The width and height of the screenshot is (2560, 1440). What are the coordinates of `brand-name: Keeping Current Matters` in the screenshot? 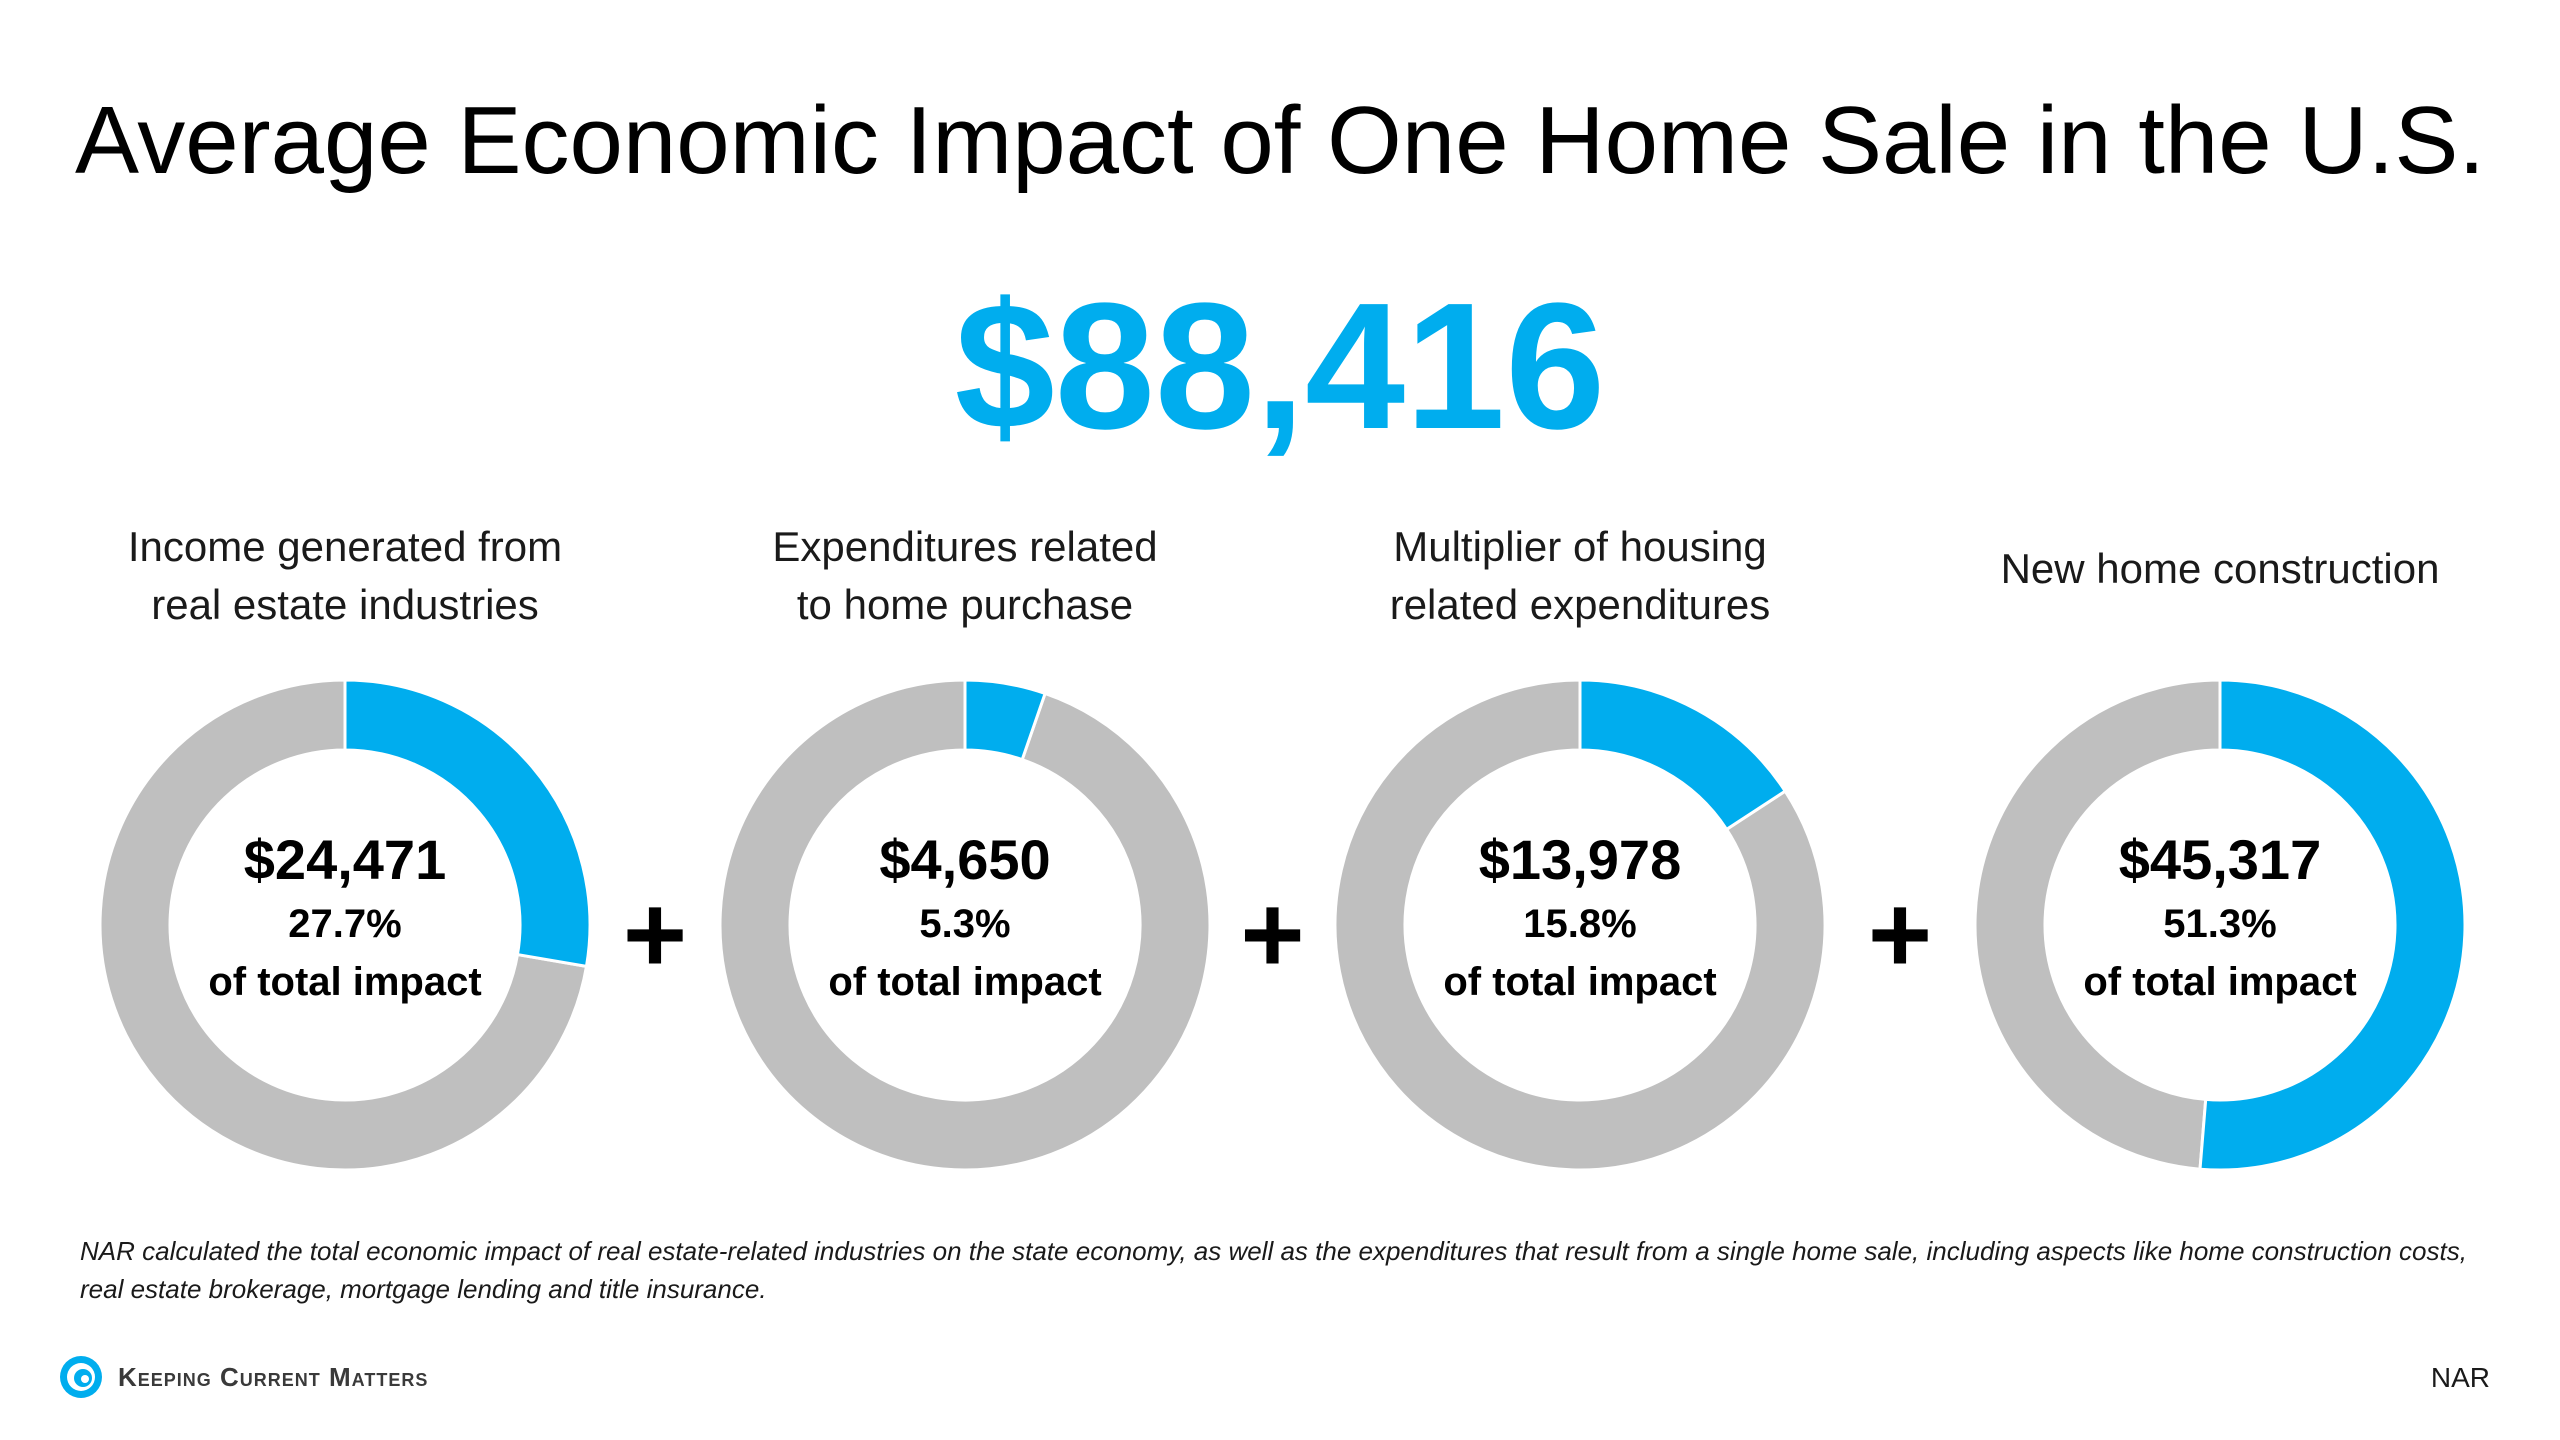 It's located at (273, 1376).